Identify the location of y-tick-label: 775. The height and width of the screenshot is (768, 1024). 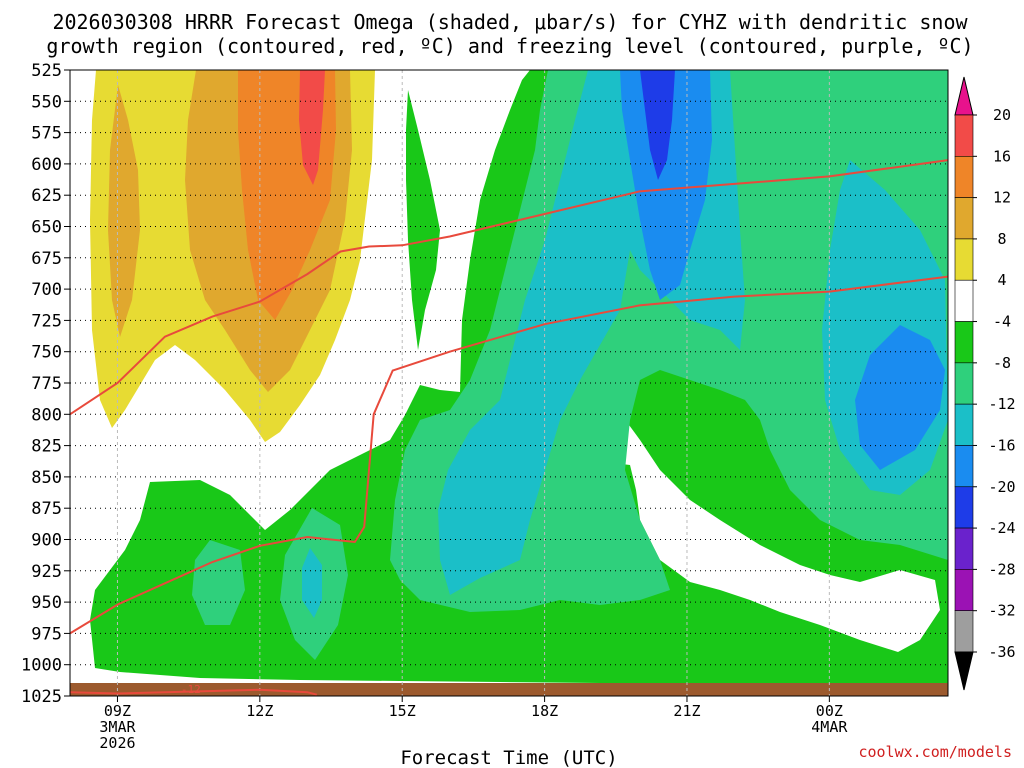
(46, 384).